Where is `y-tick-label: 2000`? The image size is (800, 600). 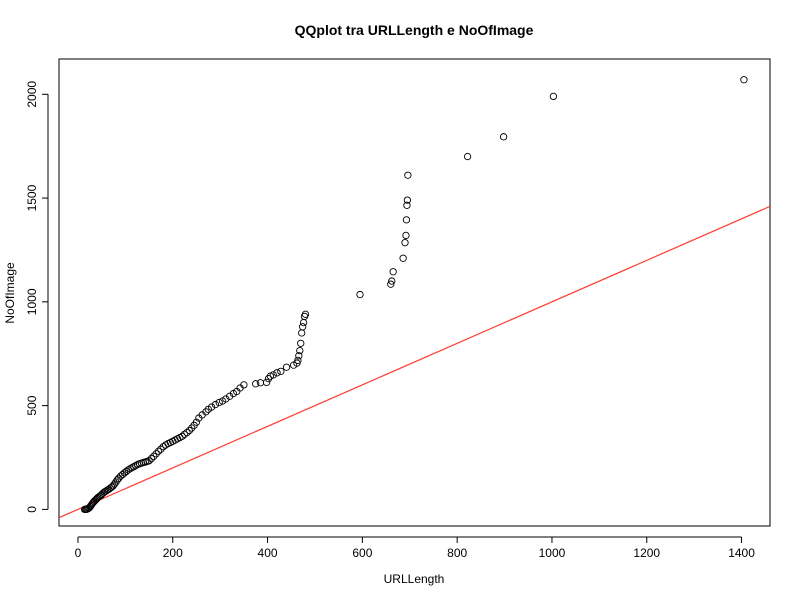
y-tick-label: 2000 is located at coordinates (32, 94).